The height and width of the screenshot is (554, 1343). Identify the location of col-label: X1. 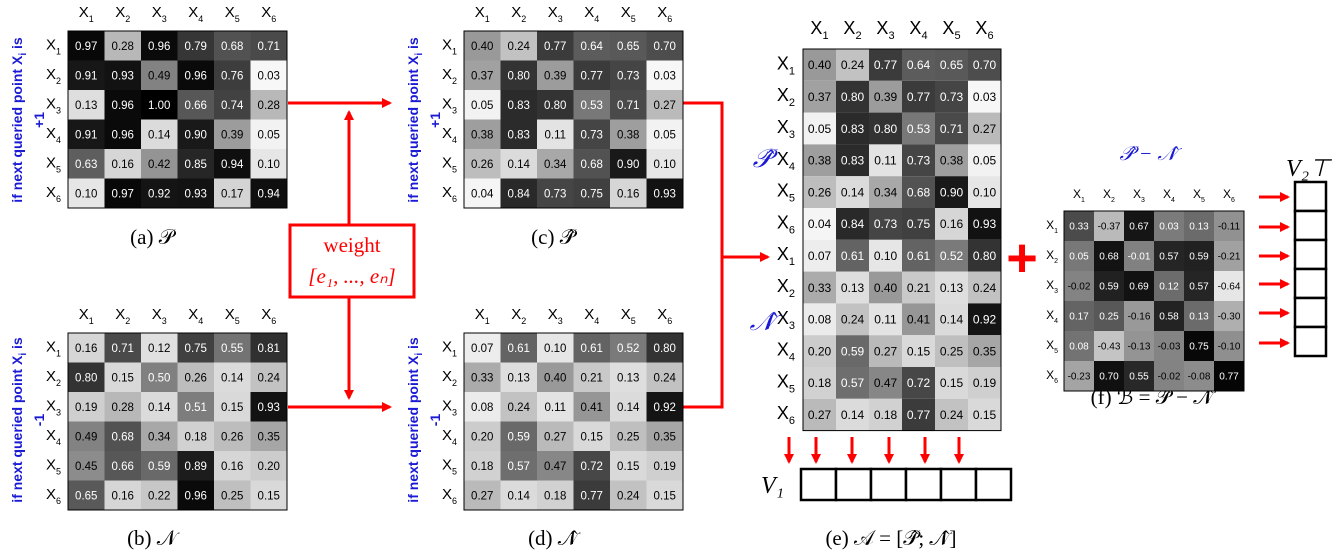
(482, 316).